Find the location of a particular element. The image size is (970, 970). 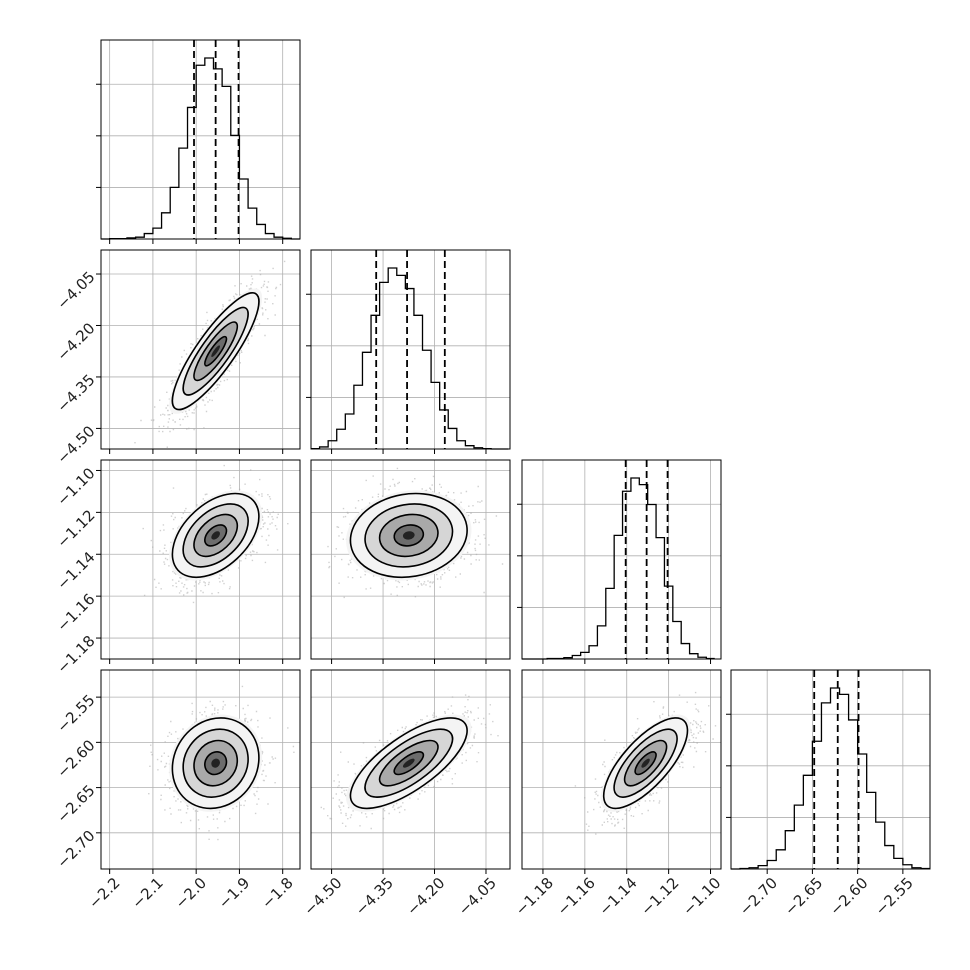

x-tick-label: −2.60 is located at coordinates (848, 896).